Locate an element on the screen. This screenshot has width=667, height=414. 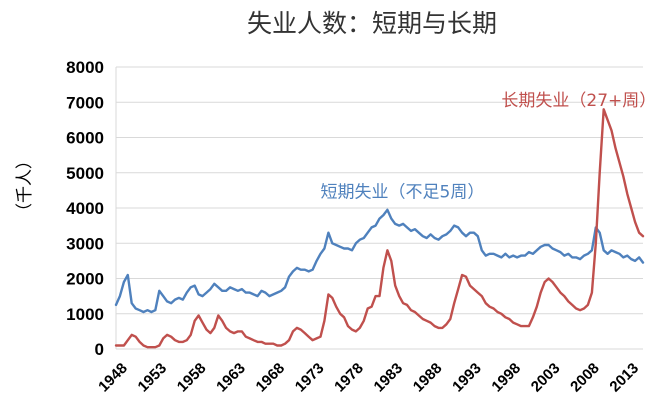
chart-title: 失业人数：短期与长期 is located at coordinates (372, 23).